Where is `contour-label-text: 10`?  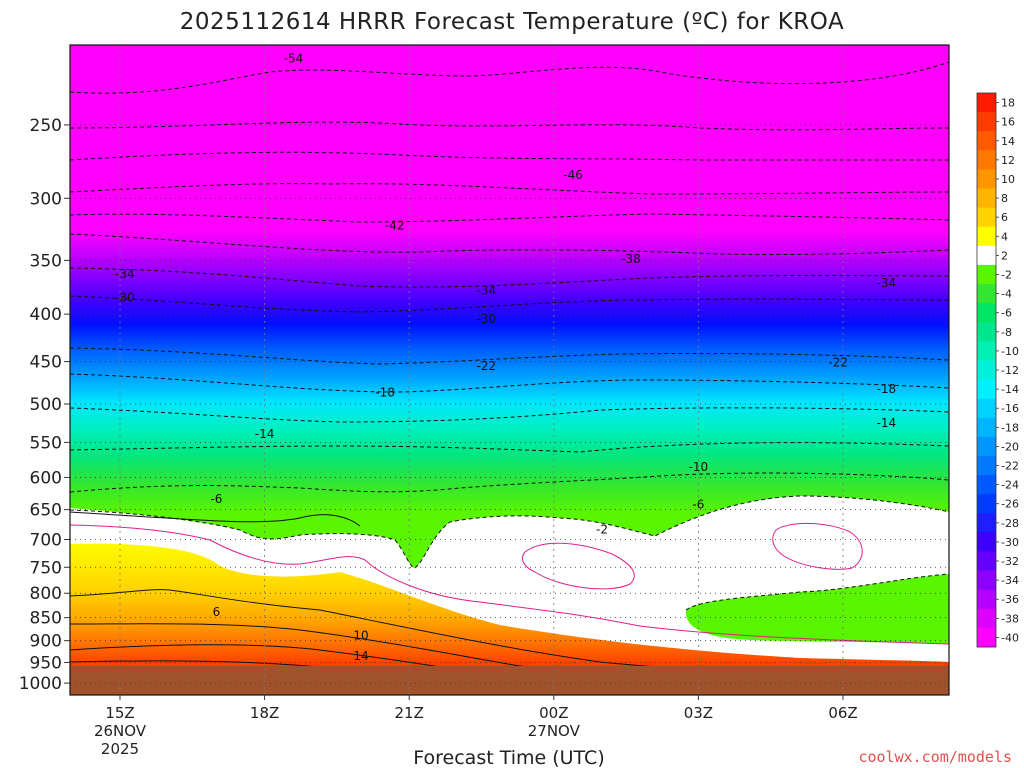
contour-label-text: 10 is located at coordinates (360, 635).